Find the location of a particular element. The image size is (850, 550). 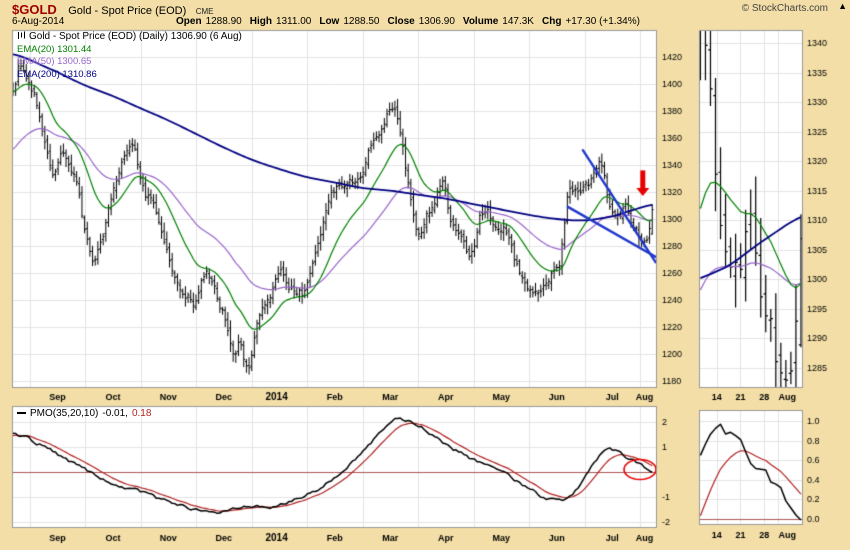

up-arrow-icon: ▲ is located at coordinates (842, 6).